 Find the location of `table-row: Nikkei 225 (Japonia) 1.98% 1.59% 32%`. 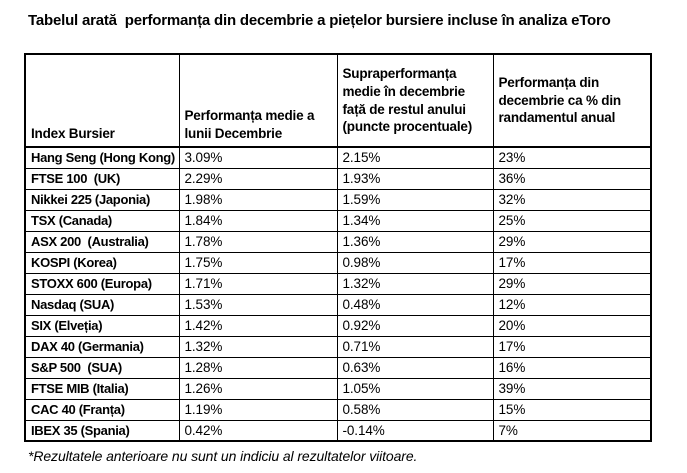

table-row: Nikkei 225 (Japonia) 1.98% 1.59% 32% is located at coordinates (338, 199).